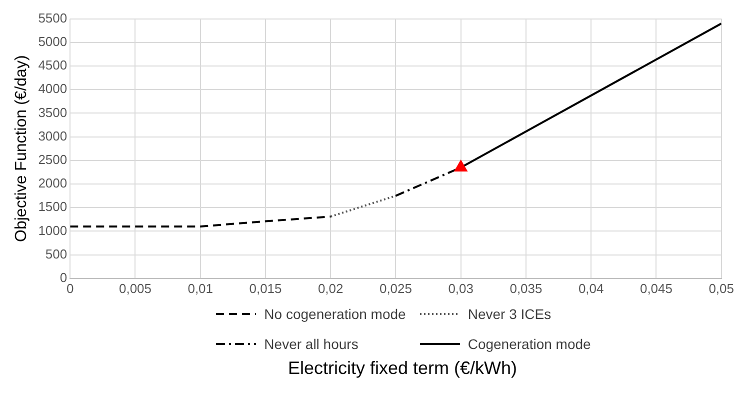  Describe the element at coordinates (395, 288) in the screenshot. I see `x-tick-label: 0,025` at that location.